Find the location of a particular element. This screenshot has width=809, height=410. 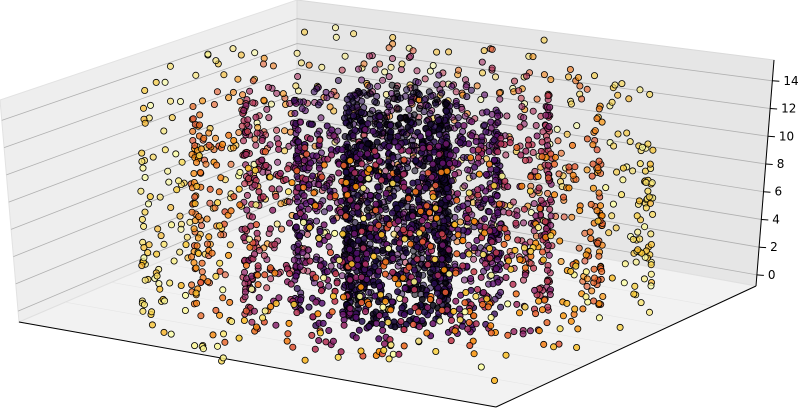

z-tick-mark is located at coordinates (767, 192).